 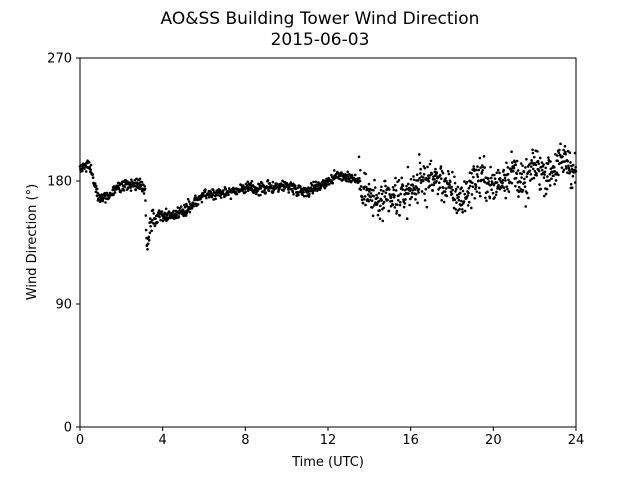 What do you see at coordinates (80, 440) in the screenshot?
I see `x-tick-label: 0` at bounding box center [80, 440].